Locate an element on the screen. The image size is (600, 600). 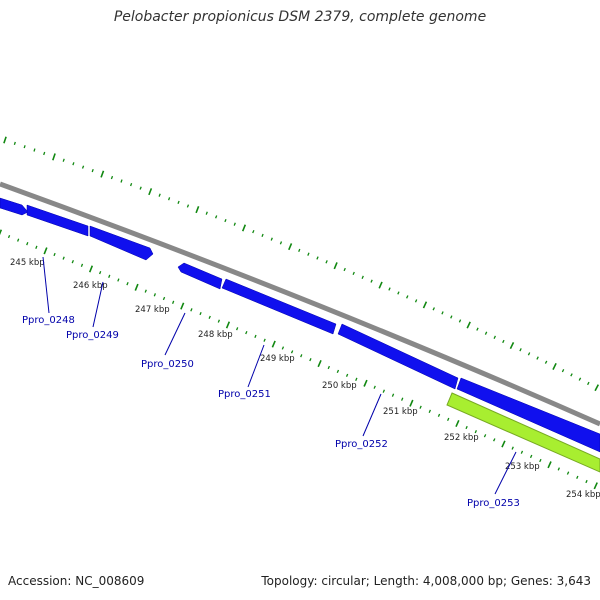
gene-label-ppro-0248: Ppro_0248 is located at coordinates (48, 320).